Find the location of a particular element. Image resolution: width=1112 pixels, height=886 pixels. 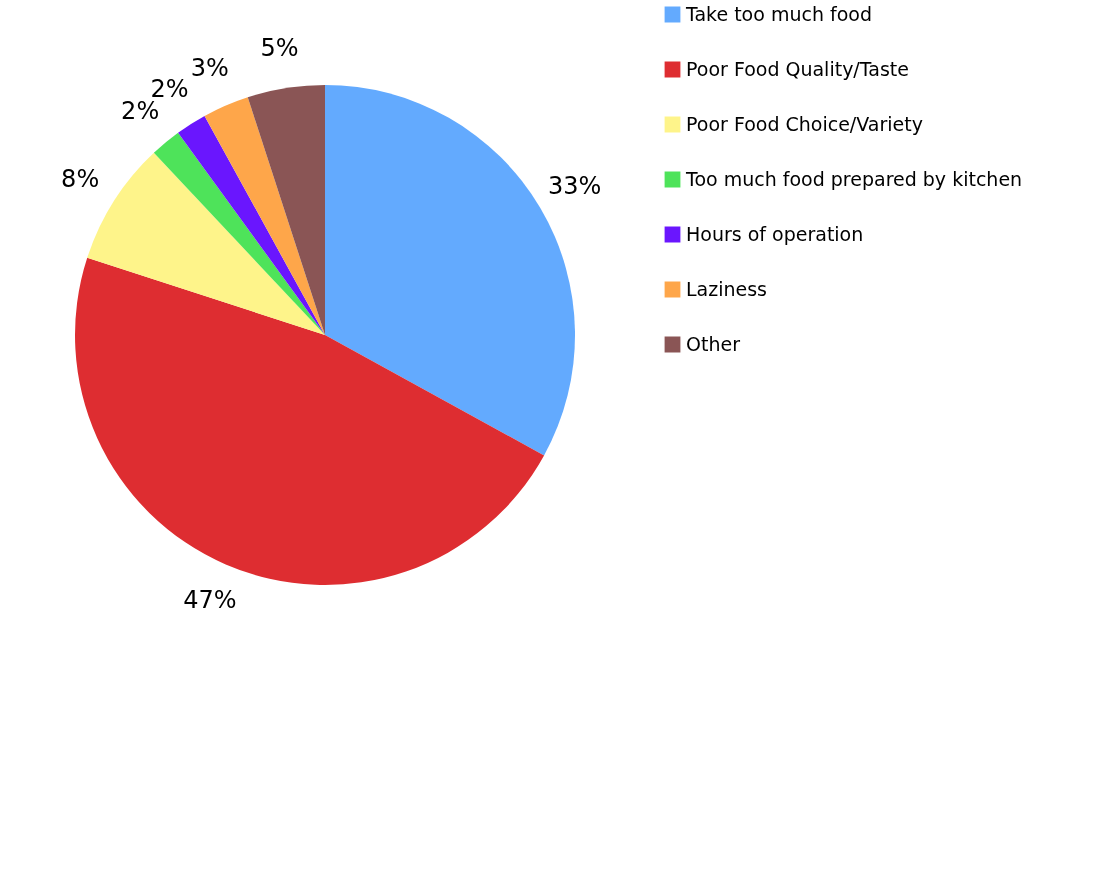

legend-label: Too much food prepared by kitchen is located at coordinates (854, 178).